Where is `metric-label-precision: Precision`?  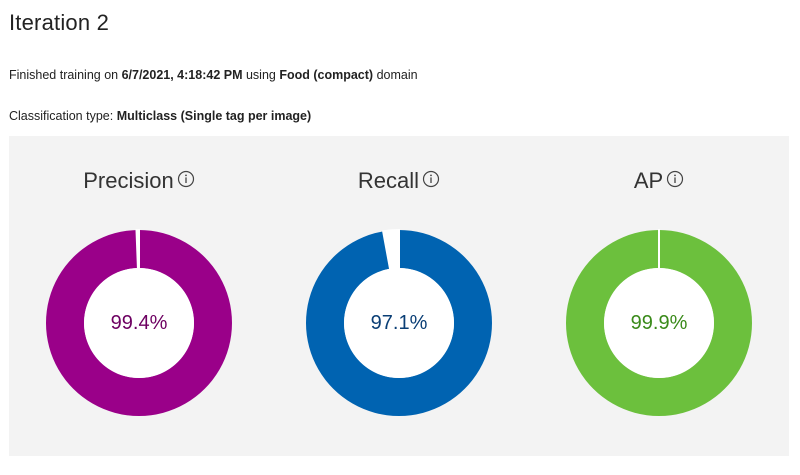
metric-label-precision: Precision is located at coordinates (128, 180).